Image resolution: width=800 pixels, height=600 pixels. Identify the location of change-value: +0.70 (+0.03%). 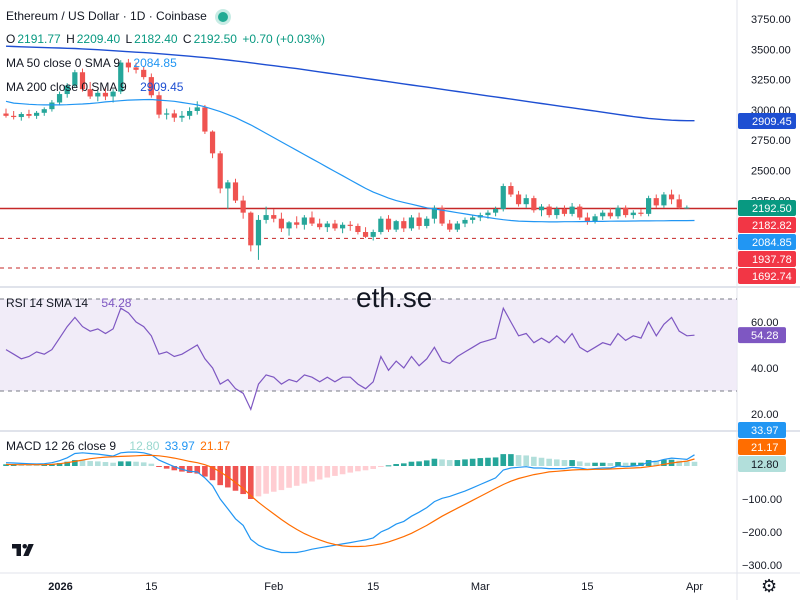
(284, 39).